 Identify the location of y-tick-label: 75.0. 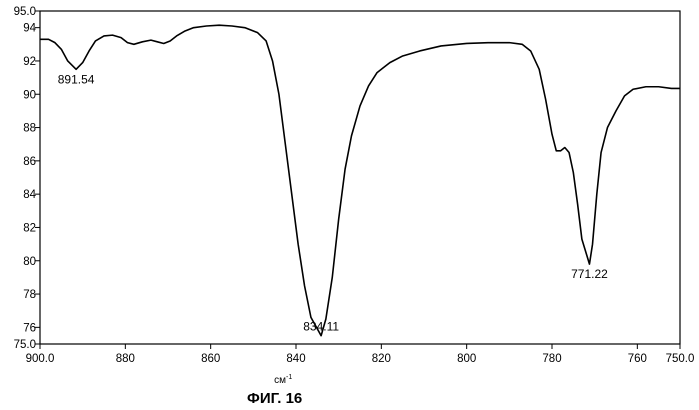
(25, 345).